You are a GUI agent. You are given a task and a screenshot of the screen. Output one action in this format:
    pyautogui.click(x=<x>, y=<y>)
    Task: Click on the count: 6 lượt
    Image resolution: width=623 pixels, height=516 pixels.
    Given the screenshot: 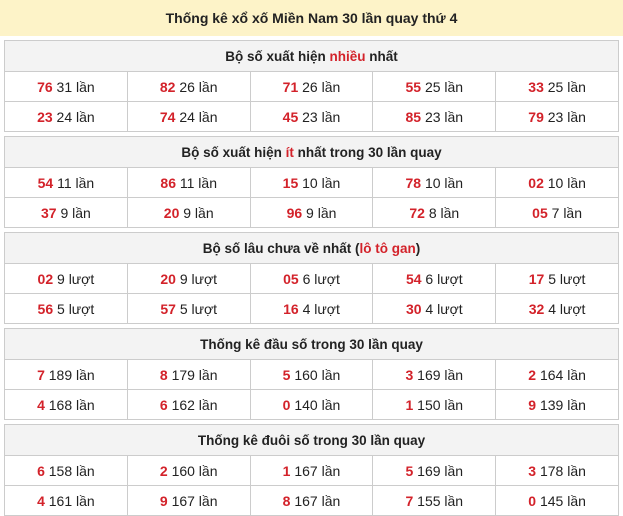 What is the action you would take?
    pyautogui.click(x=321, y=278)
    